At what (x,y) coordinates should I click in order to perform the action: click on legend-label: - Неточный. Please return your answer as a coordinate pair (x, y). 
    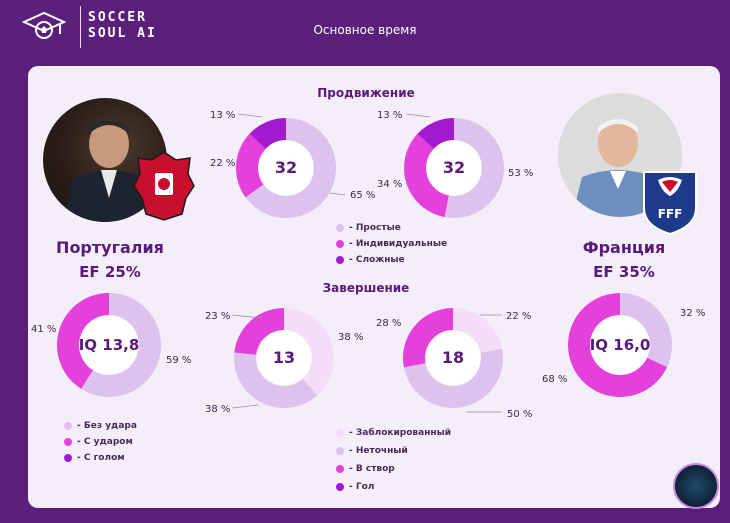
    Looking at the image, I should click on (378, 451).